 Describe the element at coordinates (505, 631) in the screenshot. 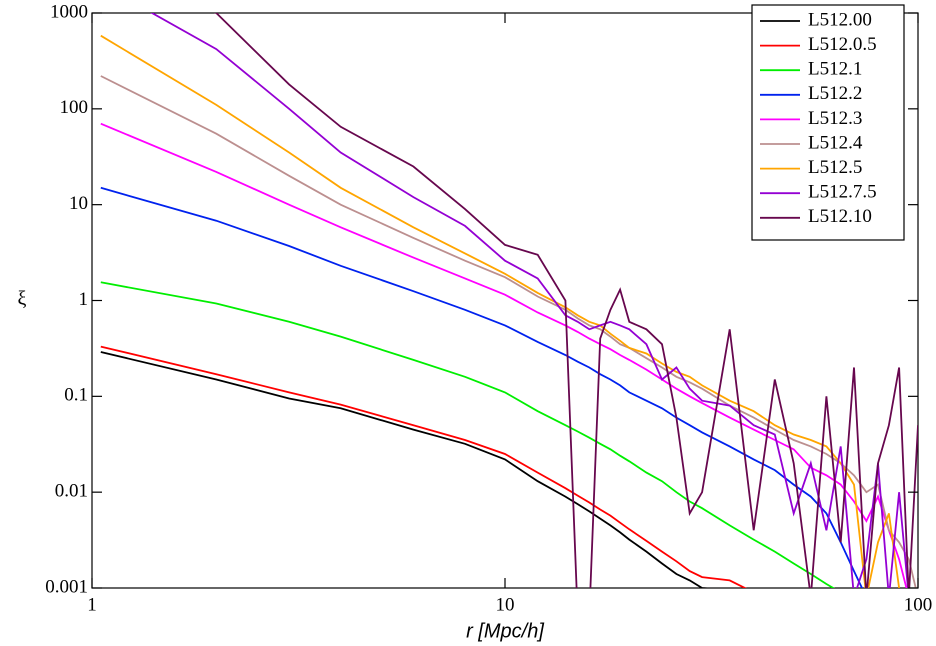

I see `x-axis-label: r [Mpc/h]` at that location.